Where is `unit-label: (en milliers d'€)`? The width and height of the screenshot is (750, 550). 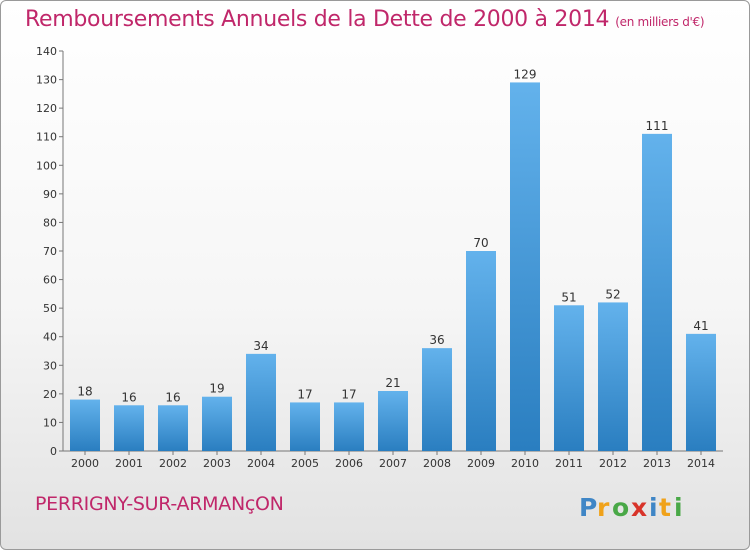 unit-label: (en milliers d'€) is located at coordinates (660, 22).